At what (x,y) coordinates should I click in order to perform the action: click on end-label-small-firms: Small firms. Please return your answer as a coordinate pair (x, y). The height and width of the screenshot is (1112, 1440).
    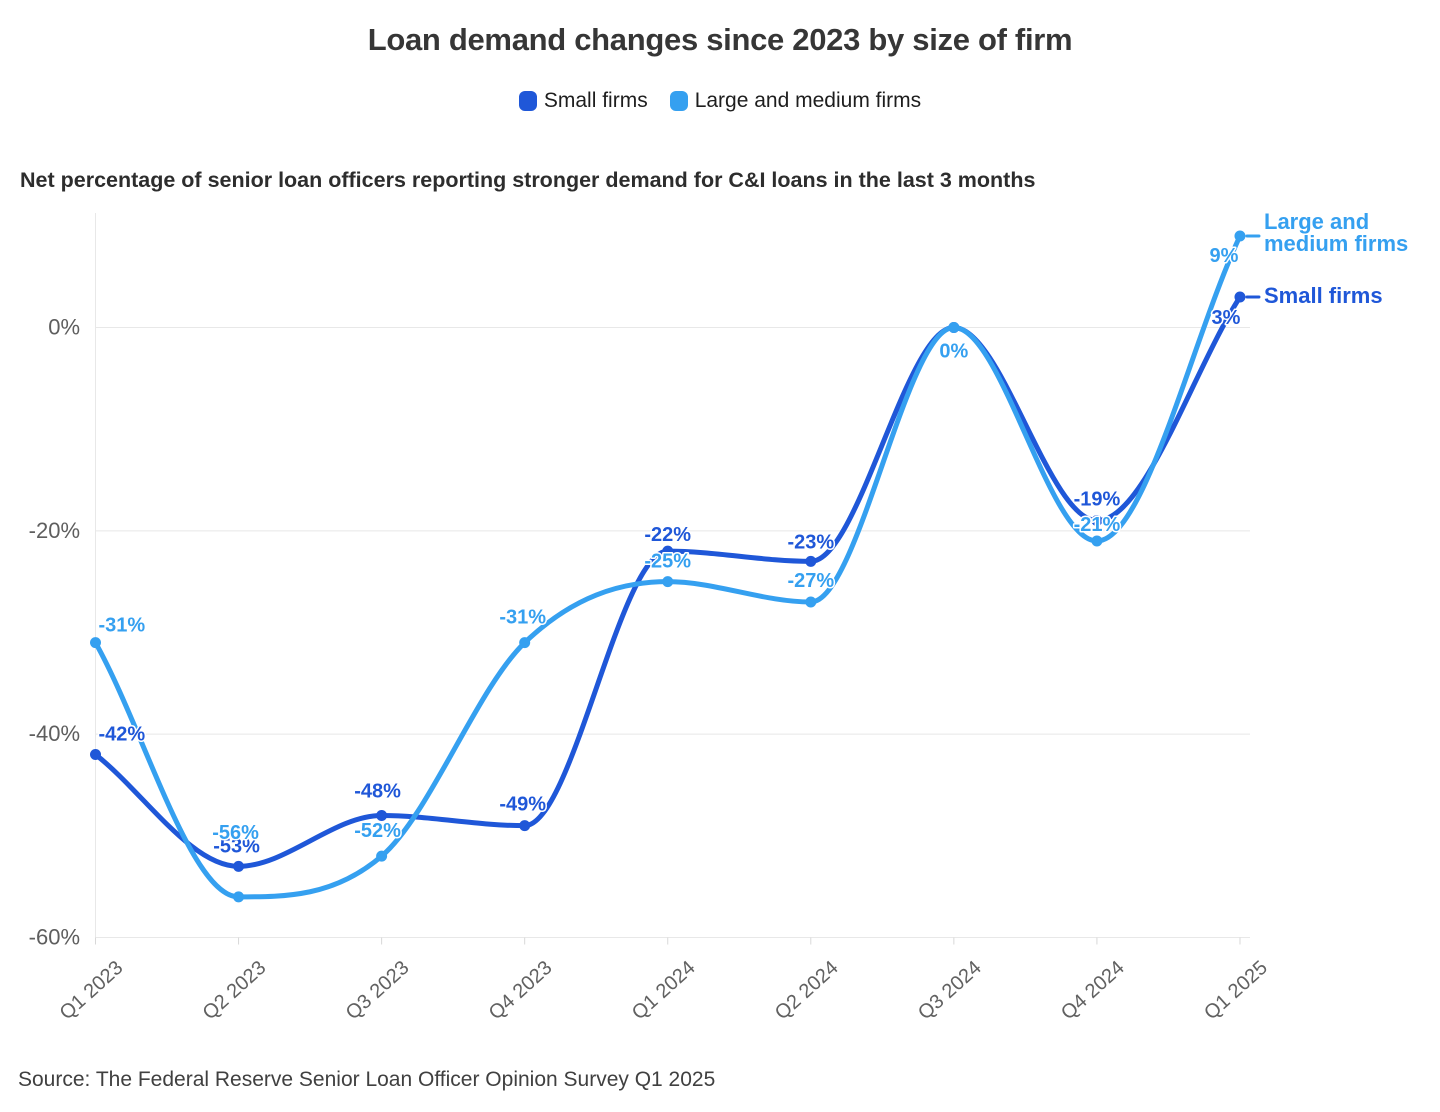
    Looking at the image, I should click on (1314, 295).